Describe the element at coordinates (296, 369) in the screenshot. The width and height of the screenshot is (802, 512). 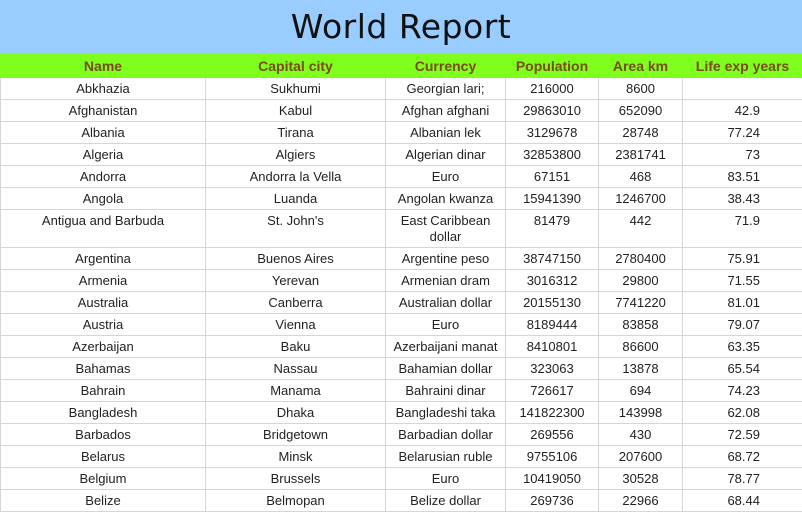
I see `cell-capital-city: Nassau` at that location.